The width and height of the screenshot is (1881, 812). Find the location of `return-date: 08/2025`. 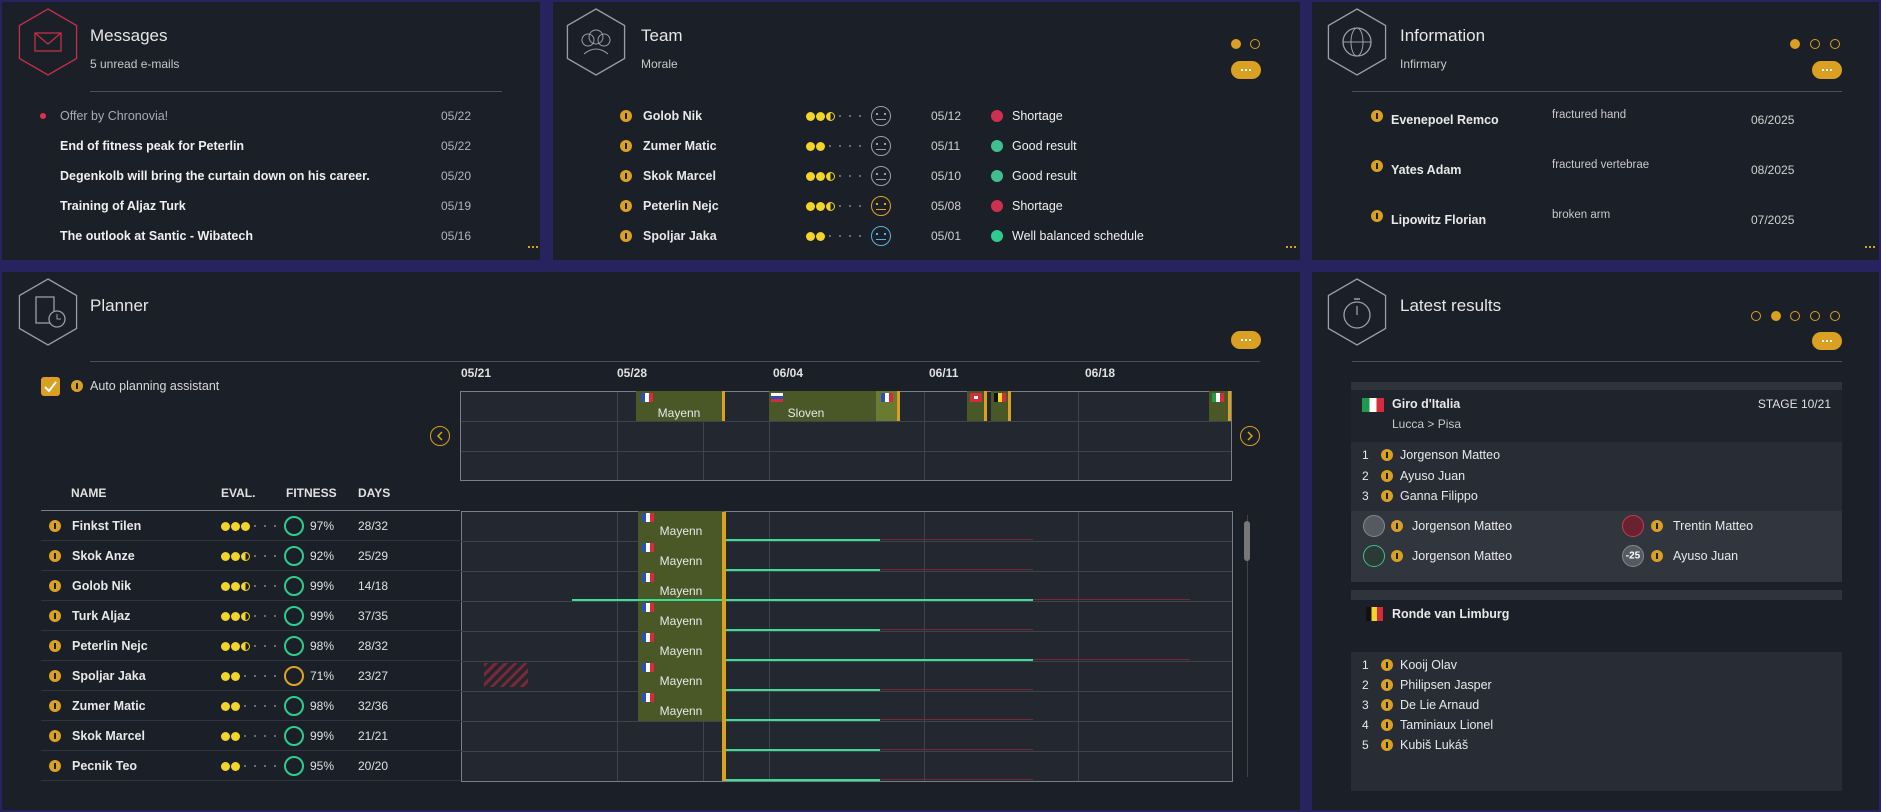

return-date: 08/2025 is located at coordinates (1773, 170).